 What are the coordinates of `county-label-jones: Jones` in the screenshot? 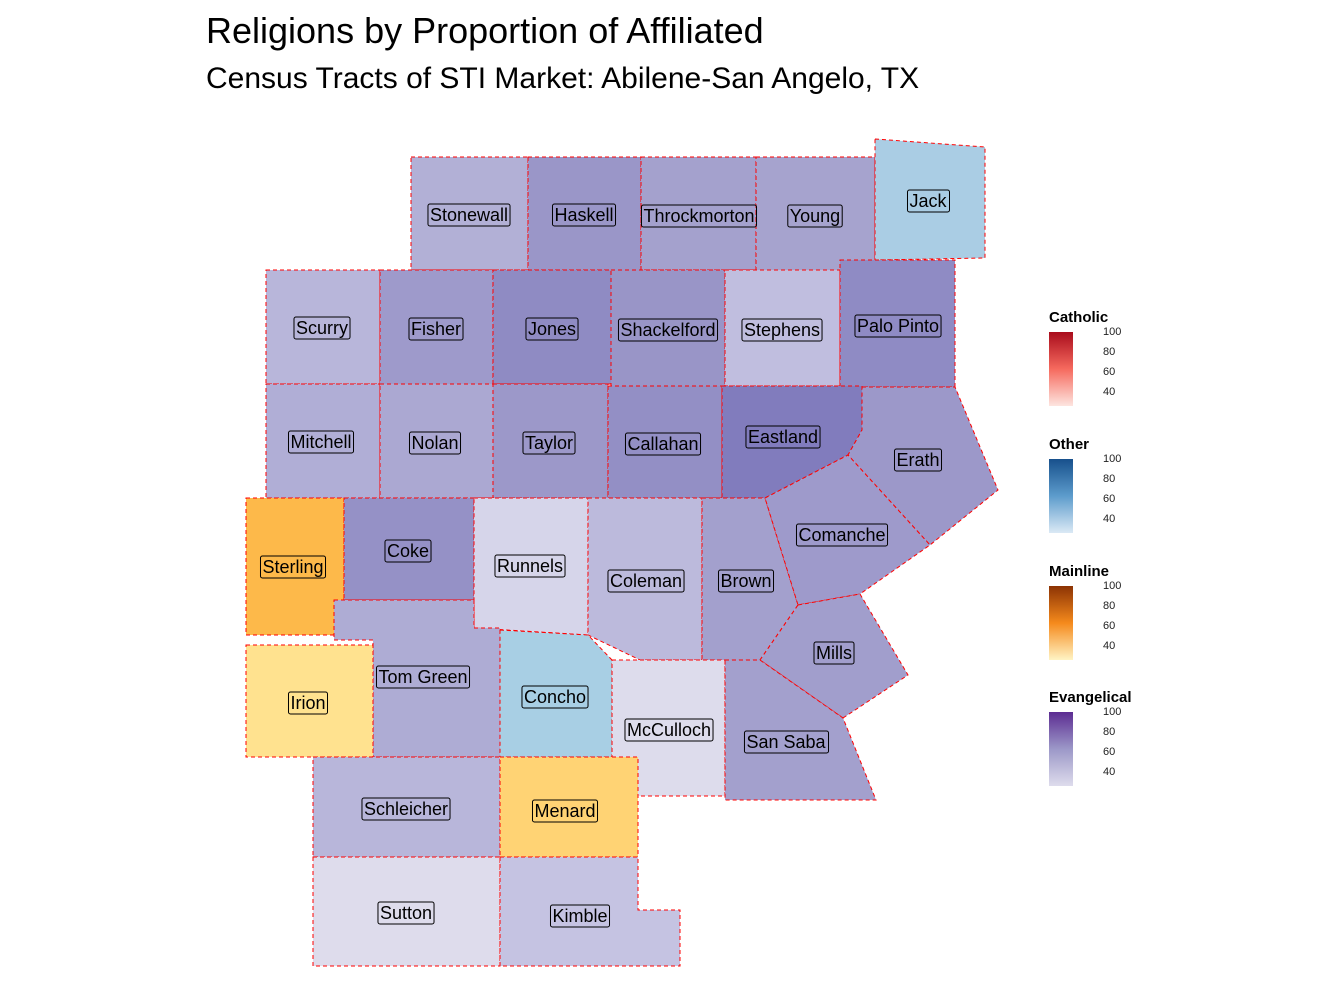 It's located at (552, 329).